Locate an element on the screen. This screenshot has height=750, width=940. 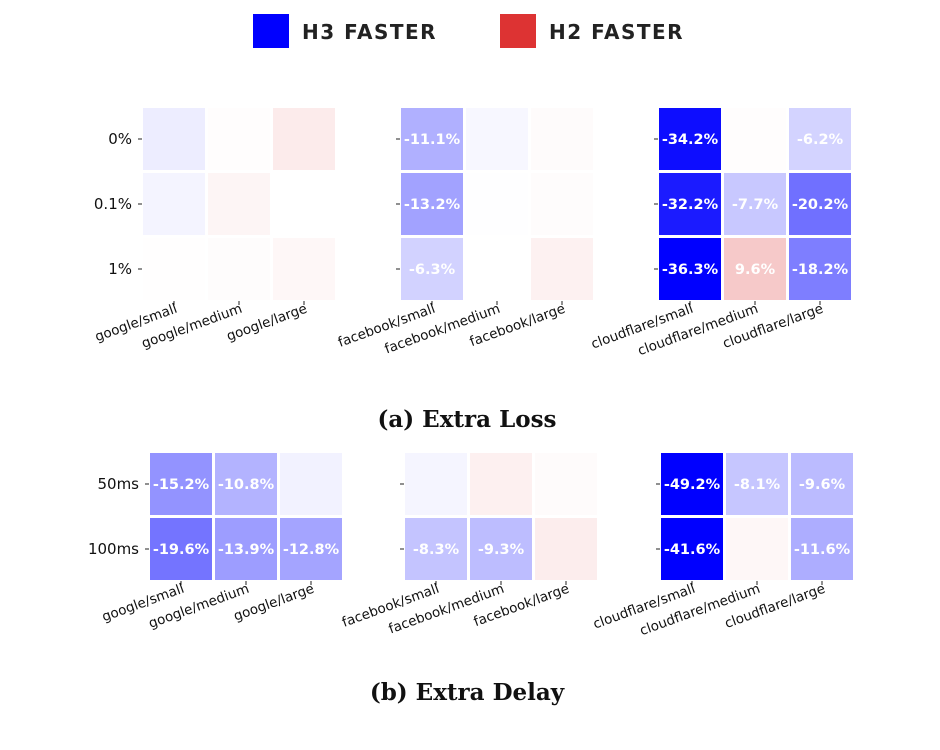
cell-value-label: -7.7% is located at coordinates (755, 205).